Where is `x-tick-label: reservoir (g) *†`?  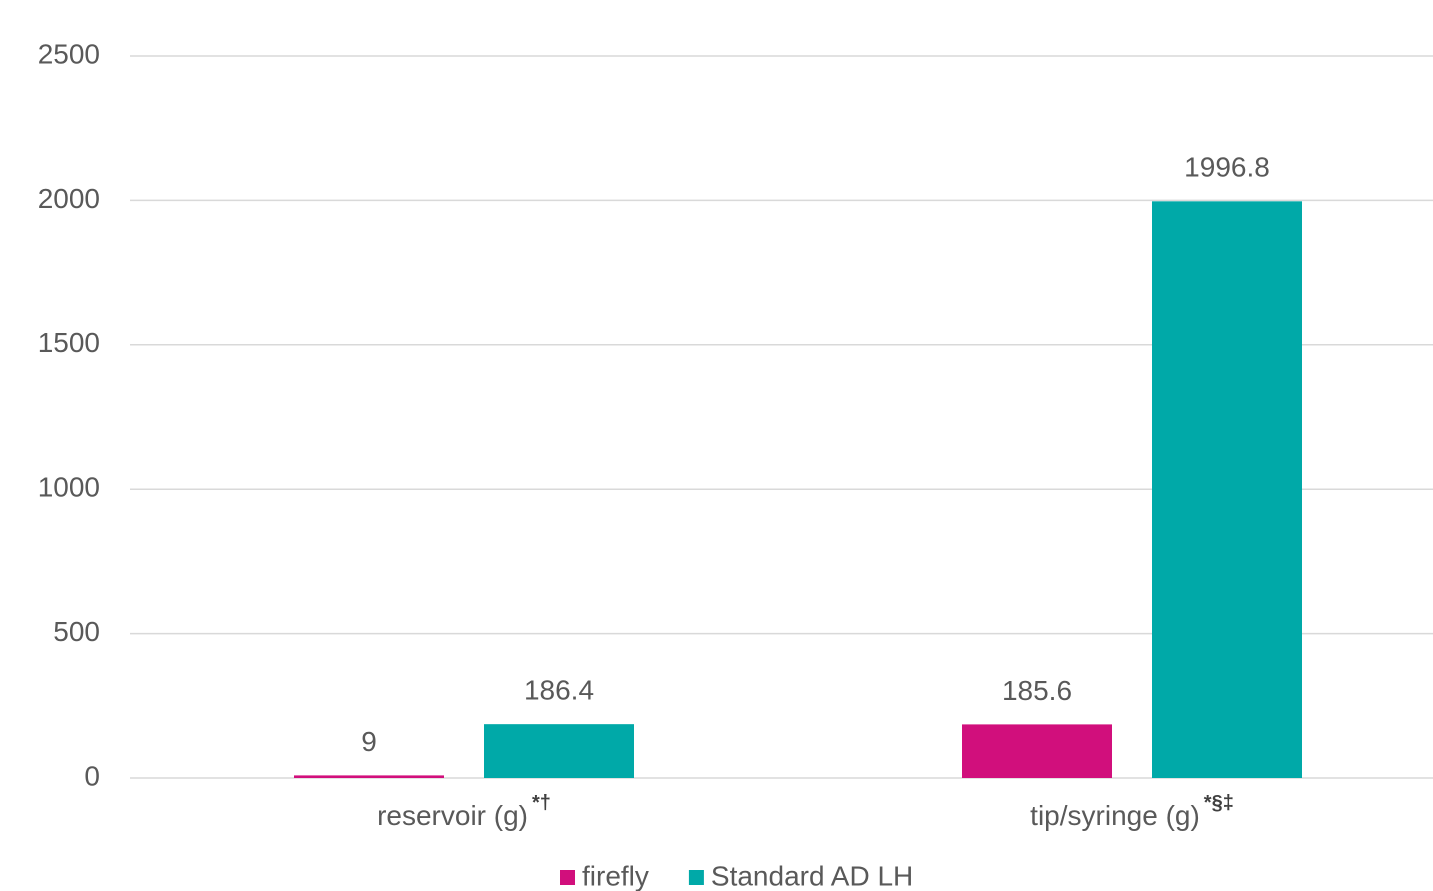
x-tick-label: reservoir (g) *† is located at coordinates (464, 811).